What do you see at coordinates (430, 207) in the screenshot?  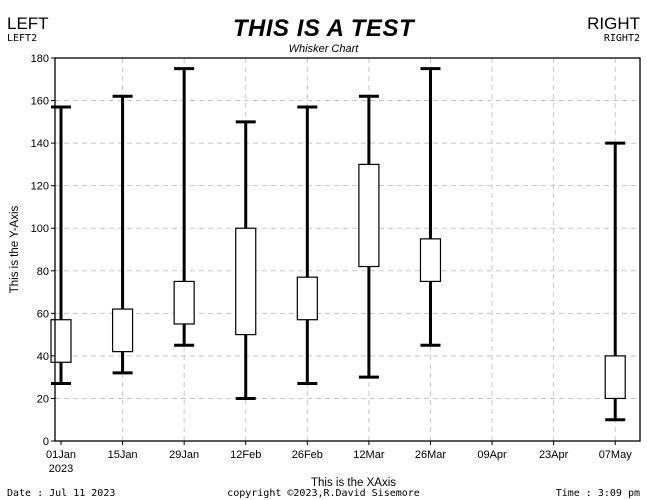 I see `whisker-26Mar` at bounding box center [430, 207].